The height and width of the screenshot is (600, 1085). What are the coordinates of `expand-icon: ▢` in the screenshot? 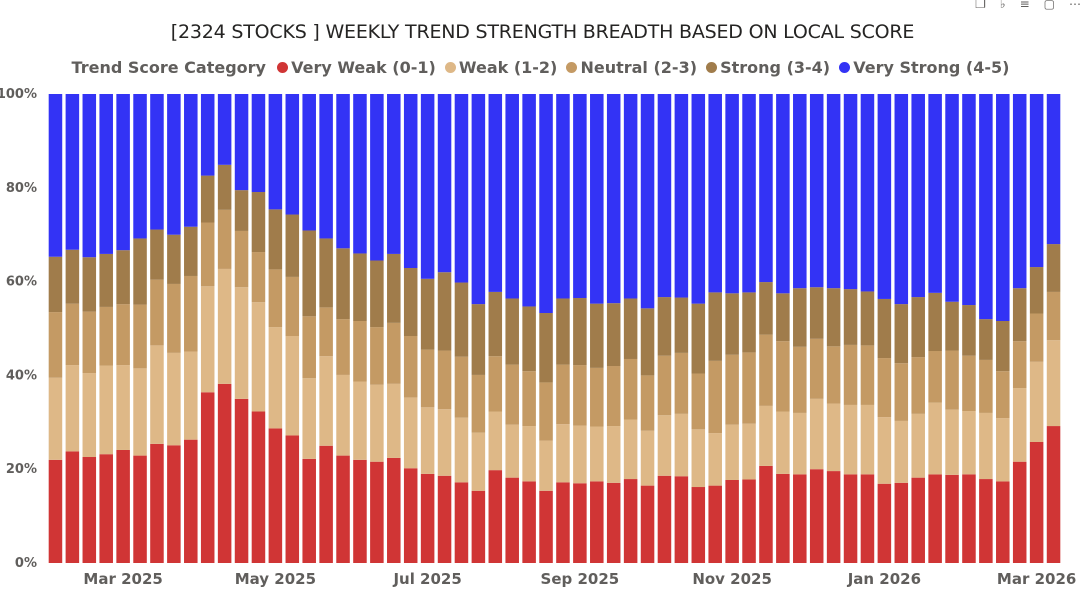 It's located at (1049, 5).